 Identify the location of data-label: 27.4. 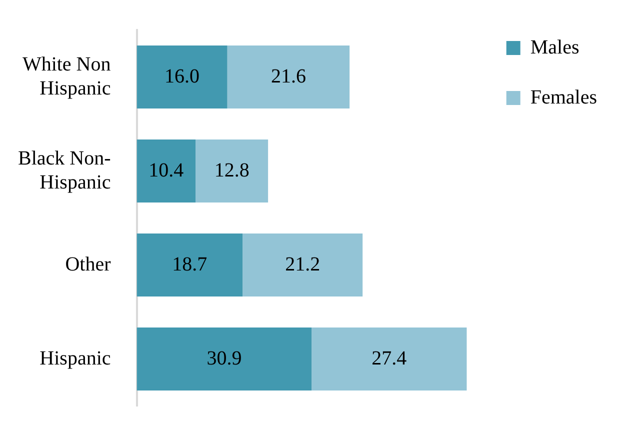
(389, 358).